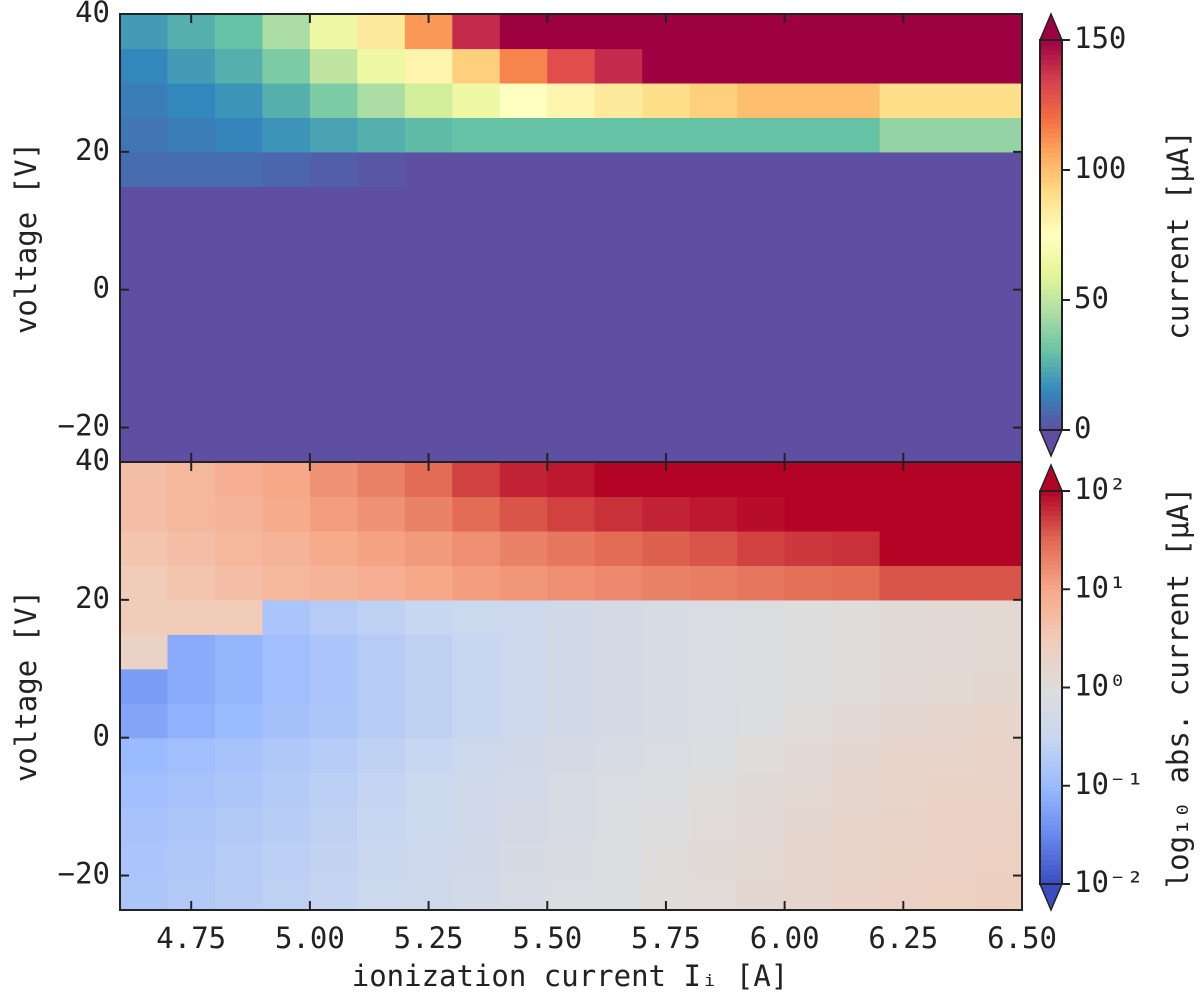 This screenshot has height=997, width=1200. I want to click on x-tick-label: 4.75, so click(191, 938).